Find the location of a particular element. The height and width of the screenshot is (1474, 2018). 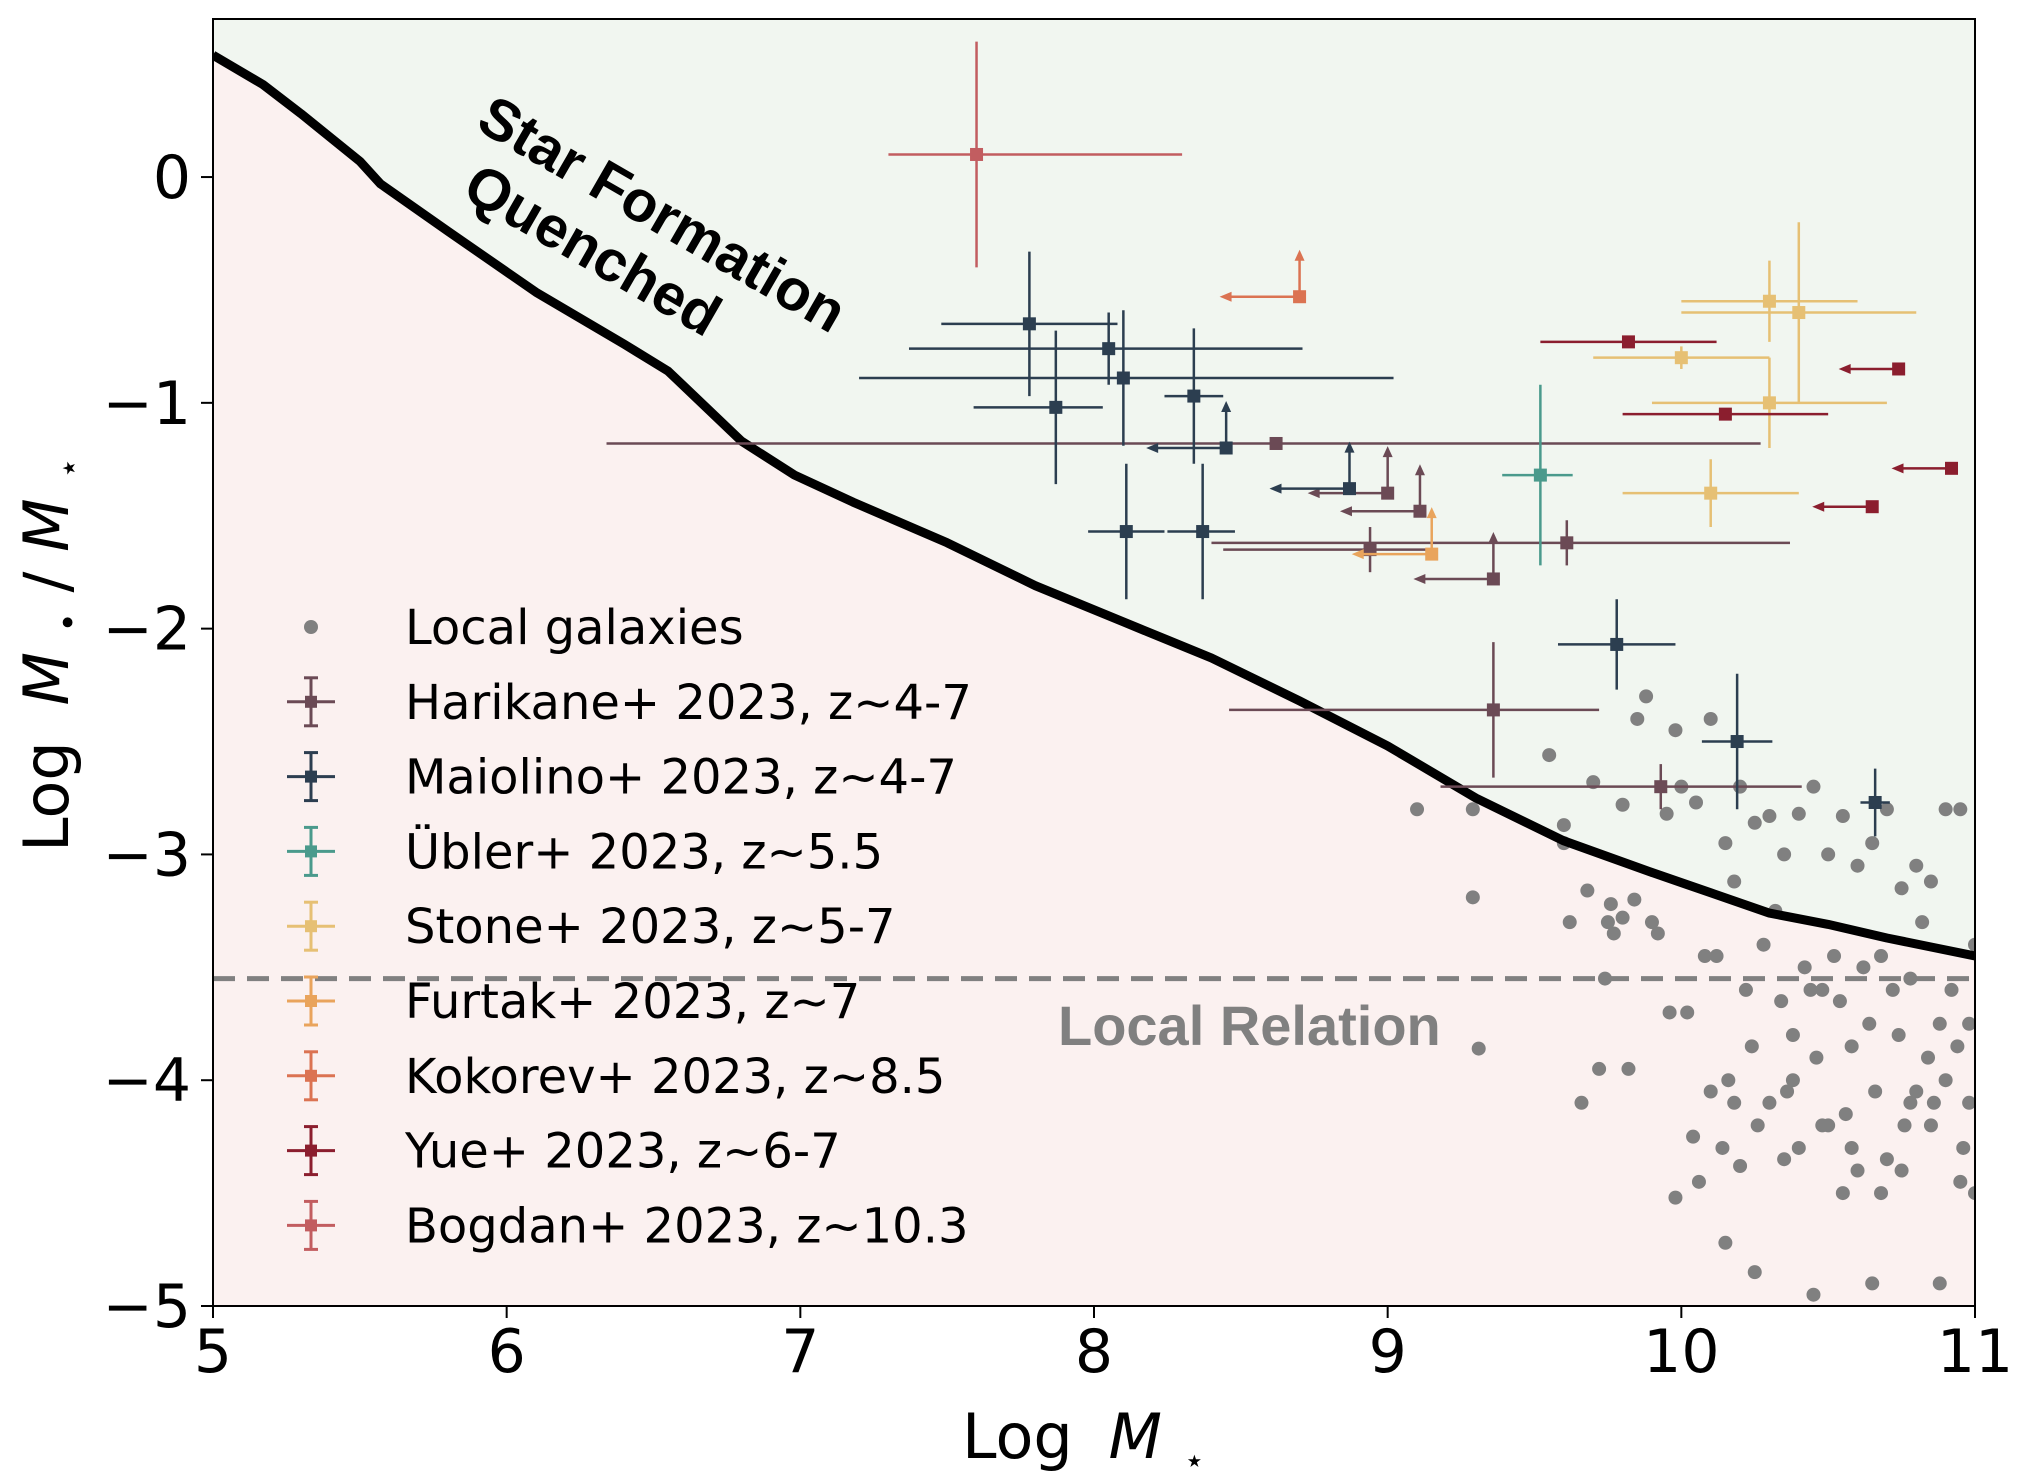

legend-item: Maiolino+ 2023, z~4-7 is located at coordinates (622, 778).